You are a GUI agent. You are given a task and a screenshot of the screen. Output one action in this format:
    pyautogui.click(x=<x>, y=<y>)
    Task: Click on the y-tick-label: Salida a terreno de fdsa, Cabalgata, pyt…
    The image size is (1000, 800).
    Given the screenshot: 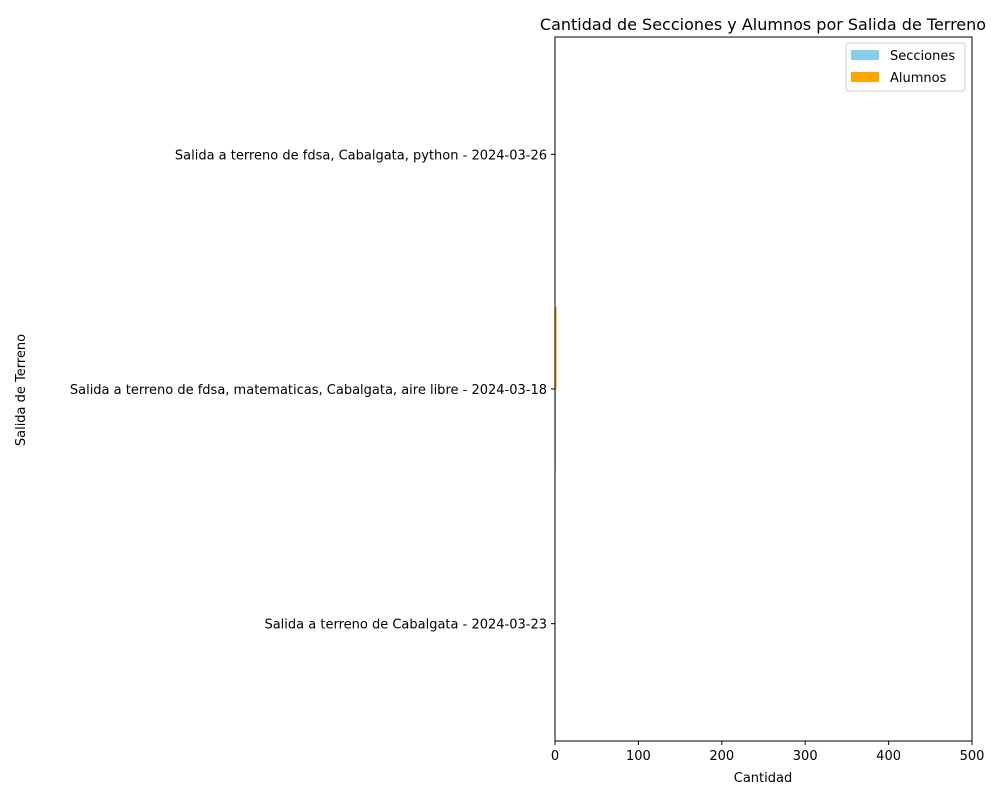 What is the action you would take?
    pyautogui.click(x=361, y=155)
    